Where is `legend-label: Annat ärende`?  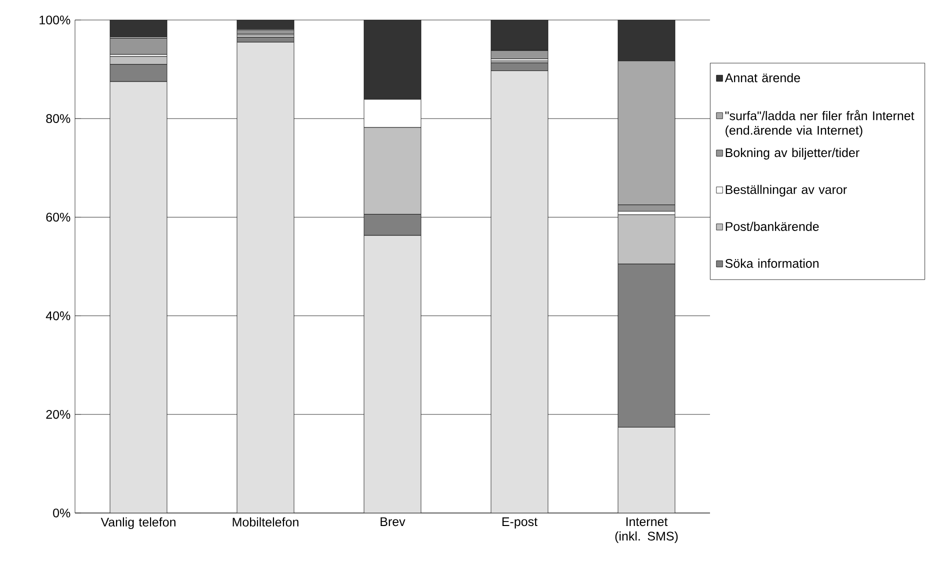 legend-label: Annat ärende is located at coordinates (762, 77).